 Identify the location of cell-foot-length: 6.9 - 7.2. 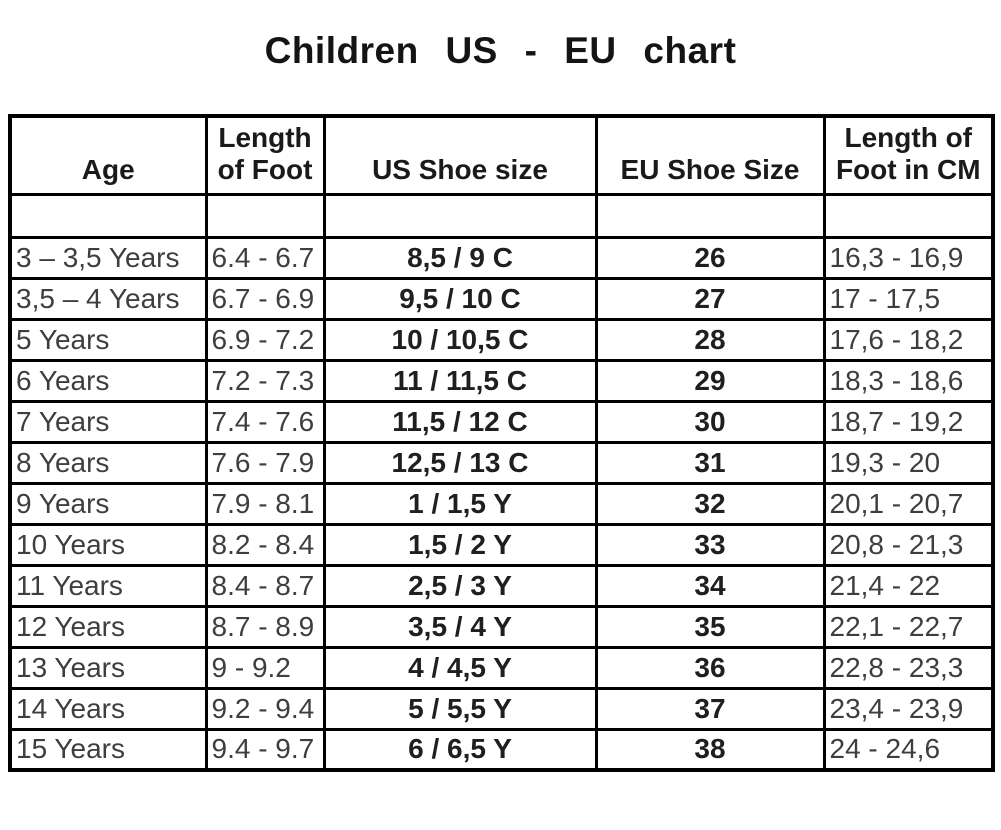
(265, 339).